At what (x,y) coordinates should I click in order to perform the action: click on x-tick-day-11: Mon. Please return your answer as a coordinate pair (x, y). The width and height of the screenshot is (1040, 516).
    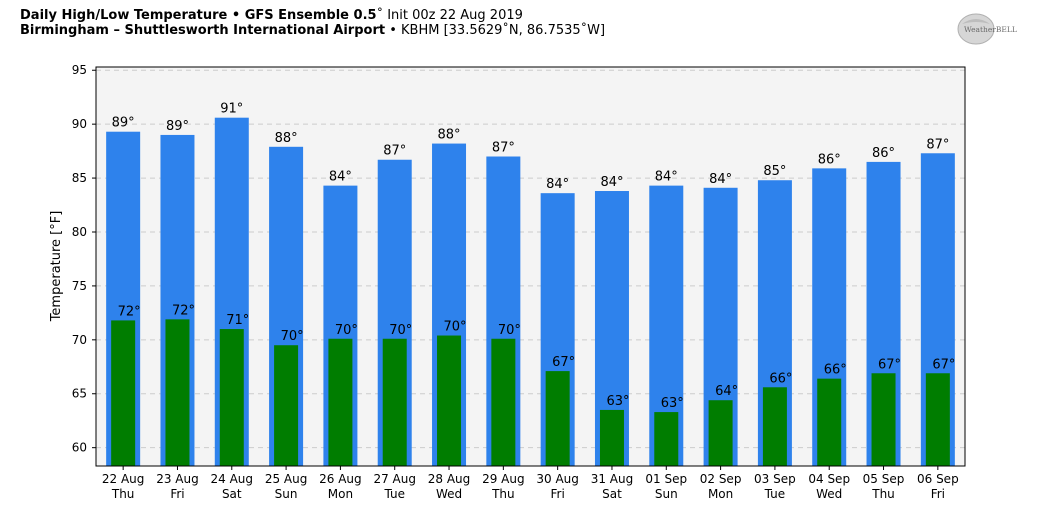
    Looking at the image, I should click on (720, 494).